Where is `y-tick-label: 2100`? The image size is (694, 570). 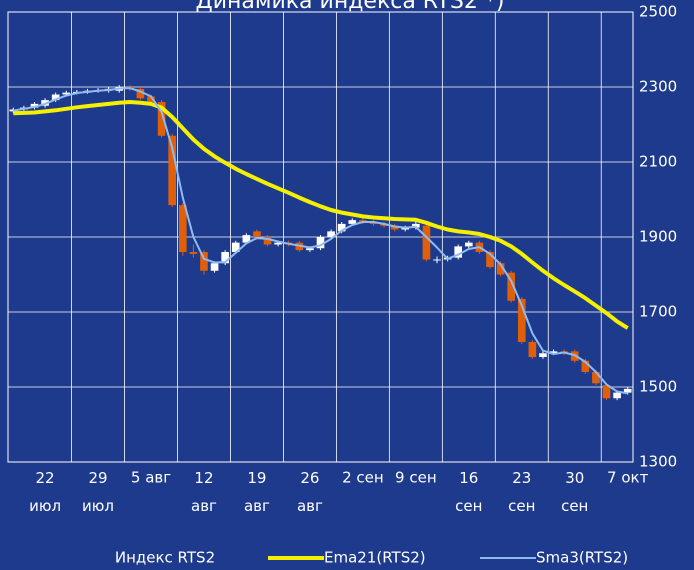 y-tick-label: 2100 is located at coordinates (658, 162).